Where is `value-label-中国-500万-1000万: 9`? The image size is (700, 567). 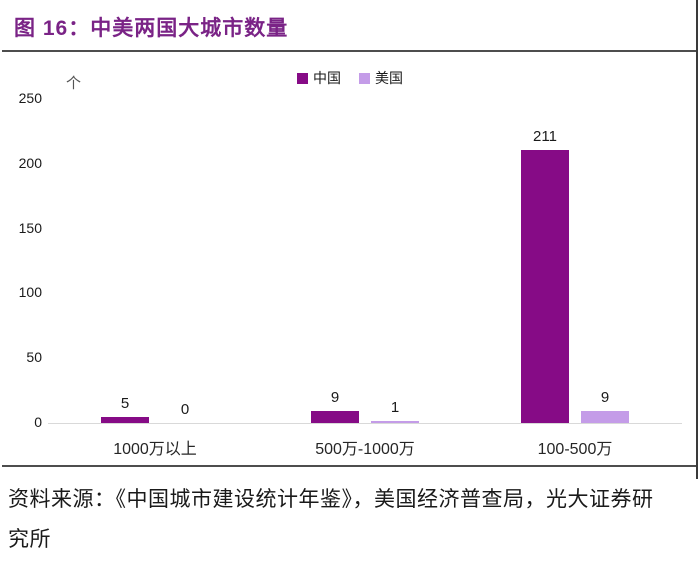 value-label-中国-500万-1000万: 9 is located at coordinates (335, 397).